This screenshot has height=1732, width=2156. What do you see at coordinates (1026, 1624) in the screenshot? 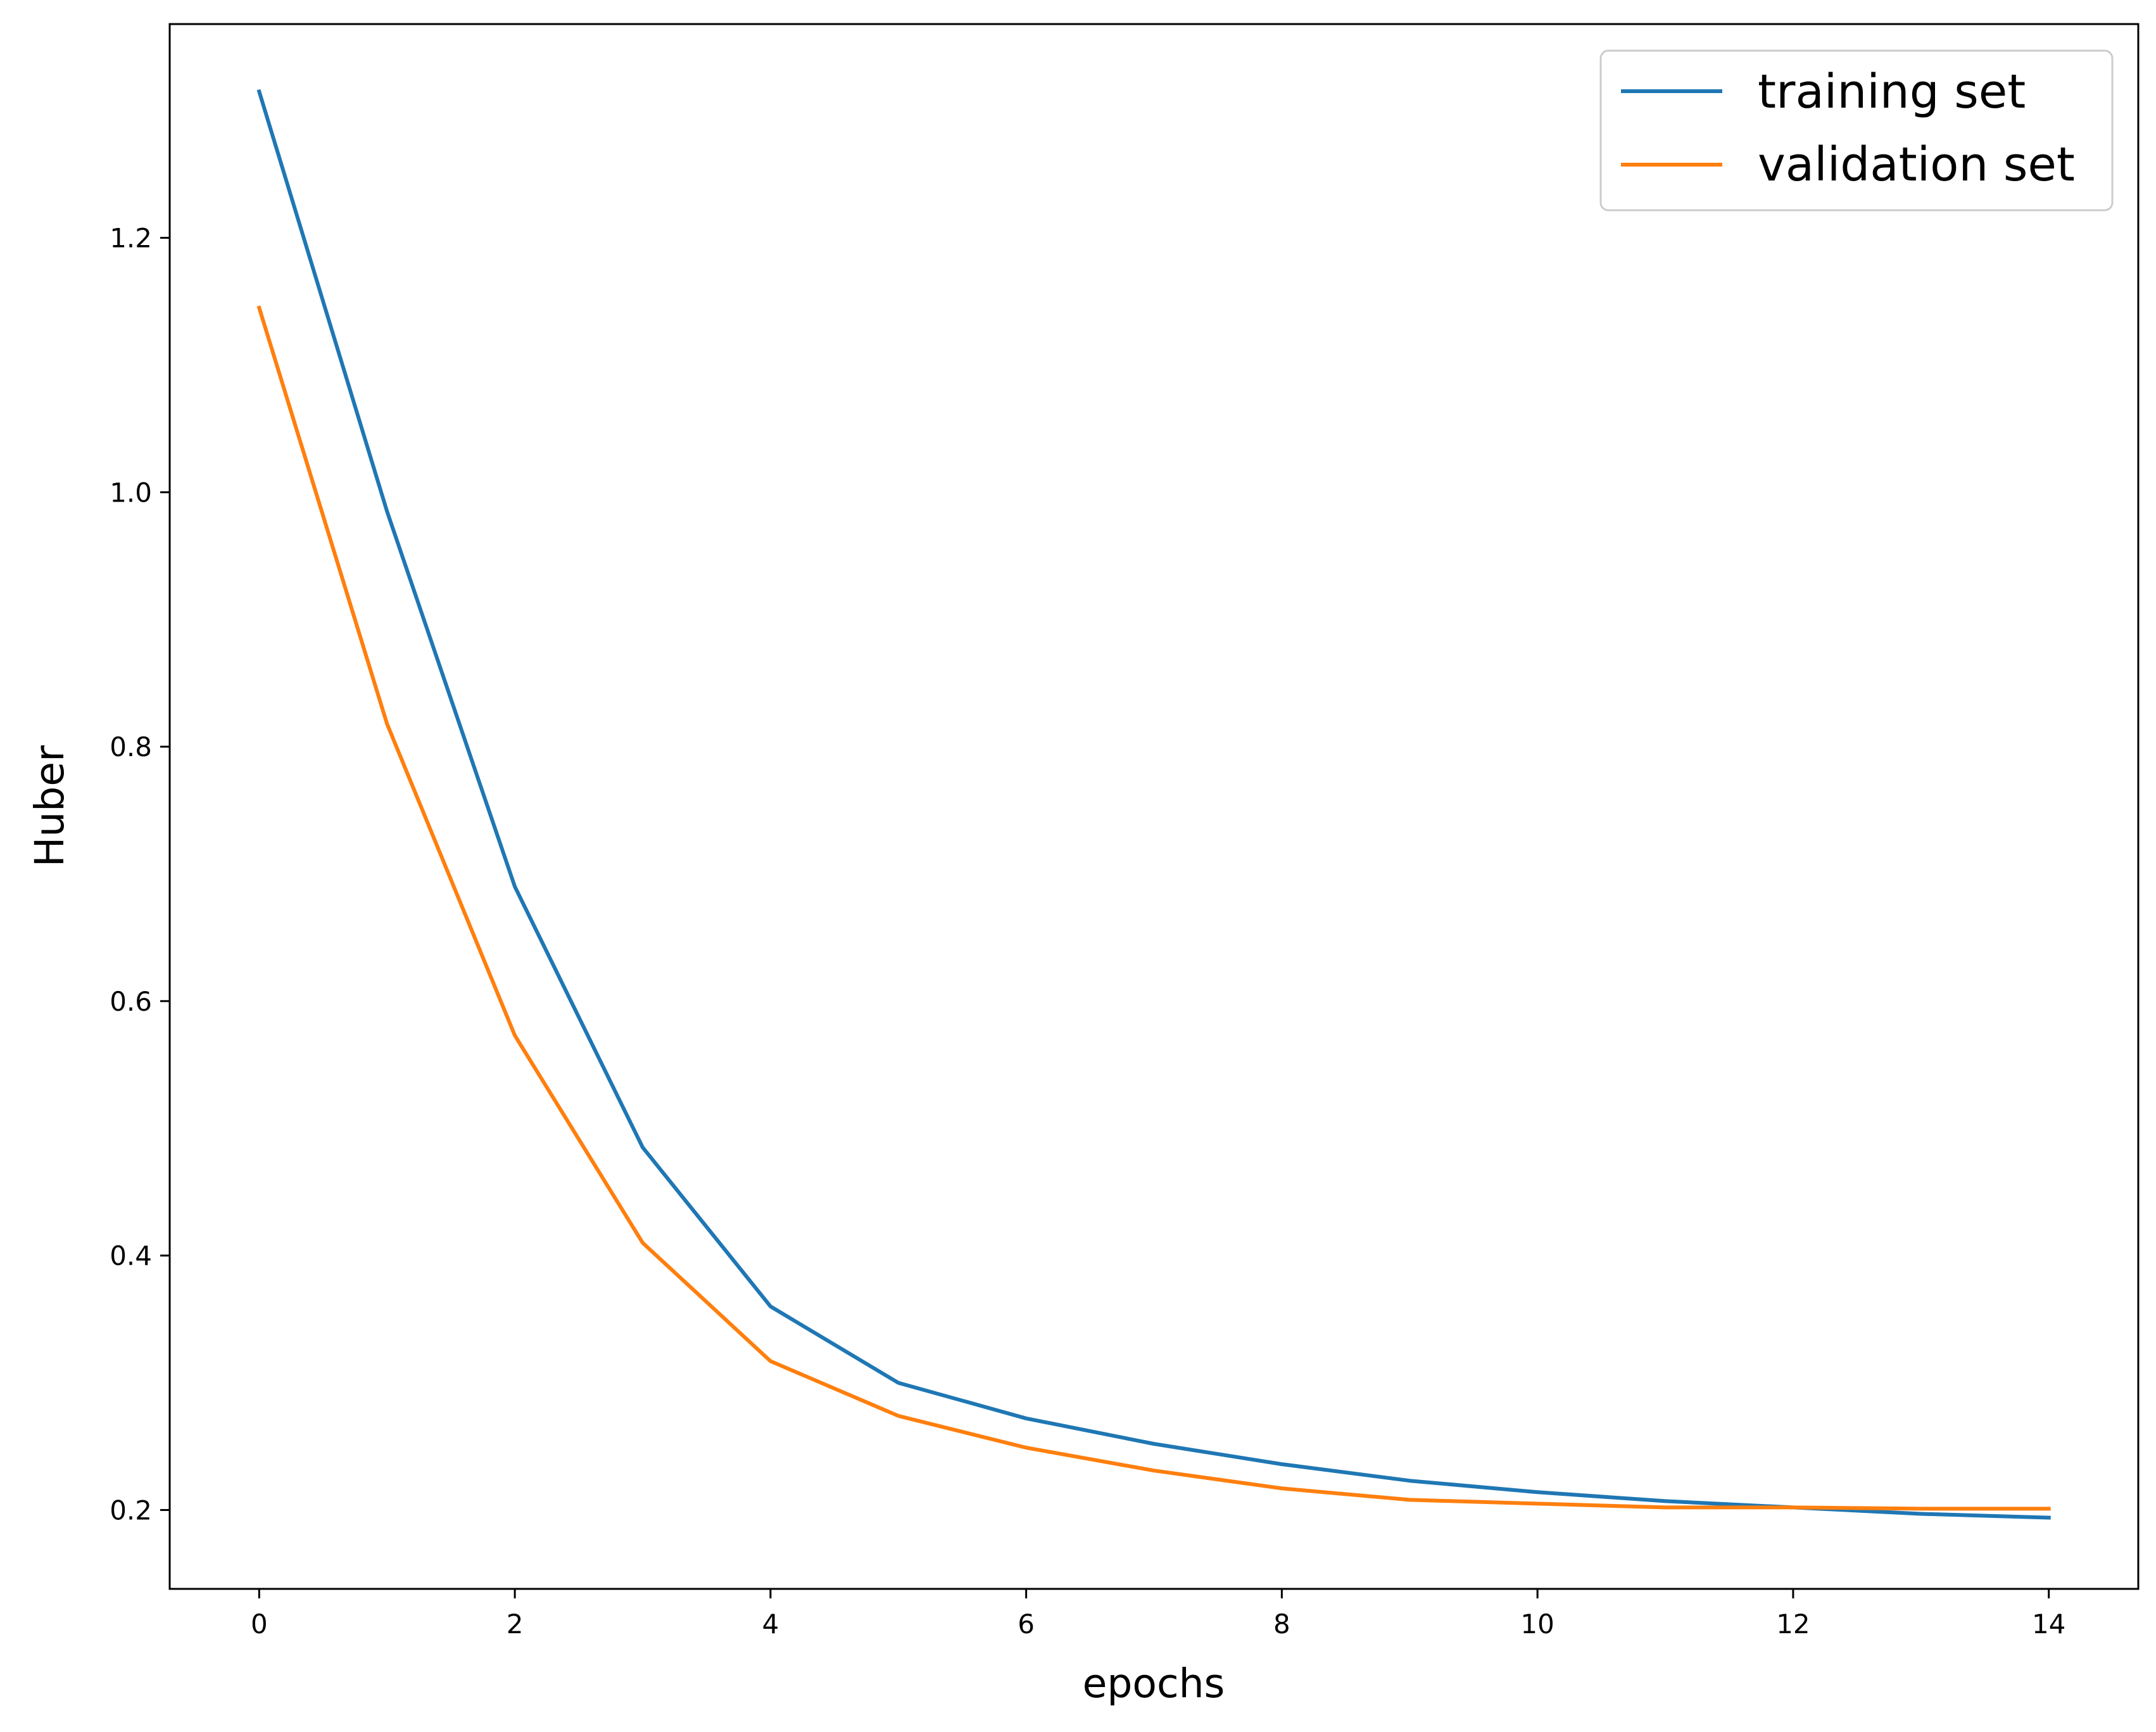
I see `x-tick-label: 6` at bounding box center [1026, 1624].